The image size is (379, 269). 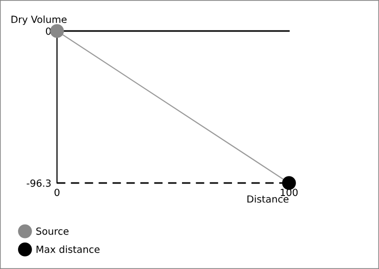 What do you see at coordinates (267, 199) in the screenshot?
I see `x-axis-title: Distance` at bounding box center [267, 199].